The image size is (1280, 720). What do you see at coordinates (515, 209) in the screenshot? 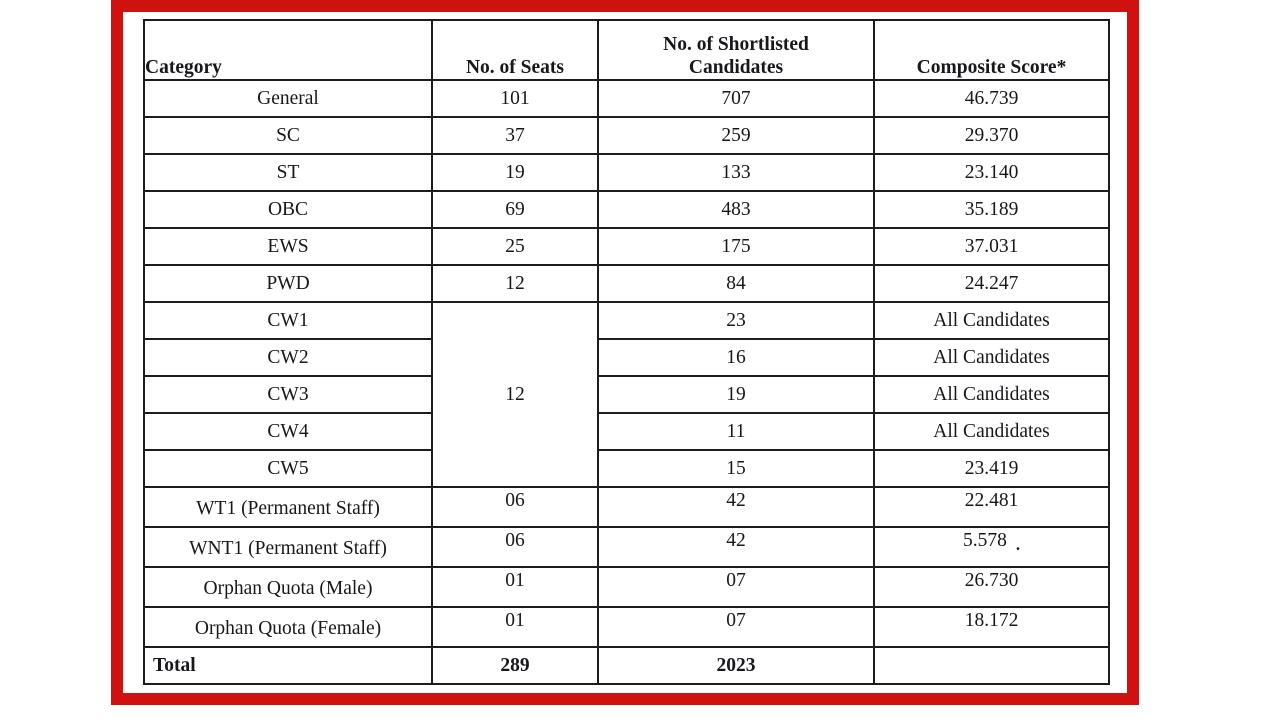
I see `seats-cell: 69` at bounding box center [515, 209].